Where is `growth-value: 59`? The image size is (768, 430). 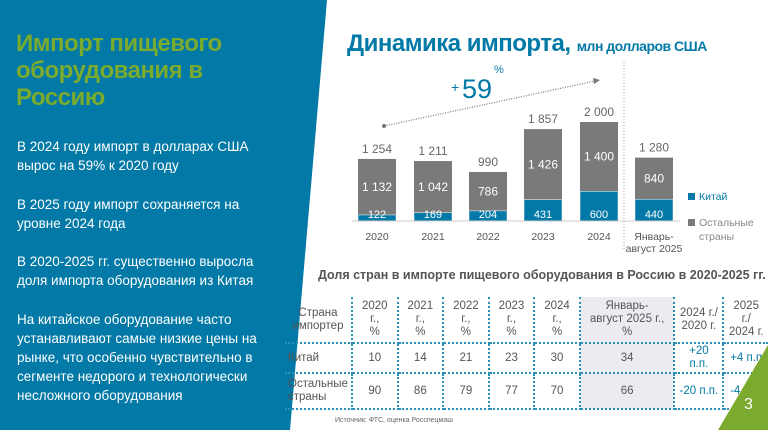
growth-value: 59 is located at coordinates (477, 89).